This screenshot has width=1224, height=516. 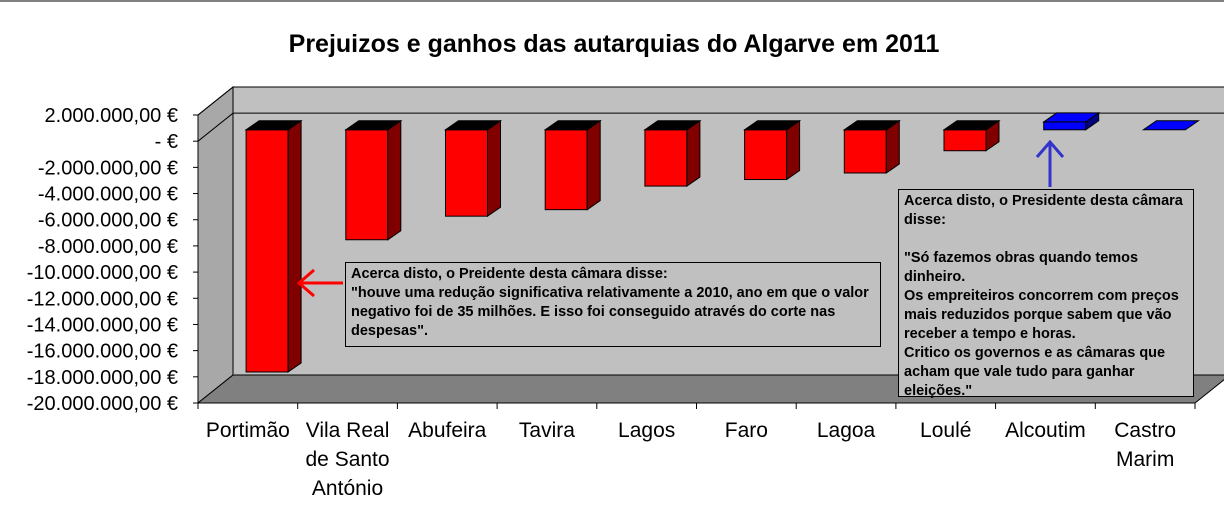 What do you see at coordinates (1050, 163) in the screenshot?
I see `arrow-up` at bounding box center [1050, 163].